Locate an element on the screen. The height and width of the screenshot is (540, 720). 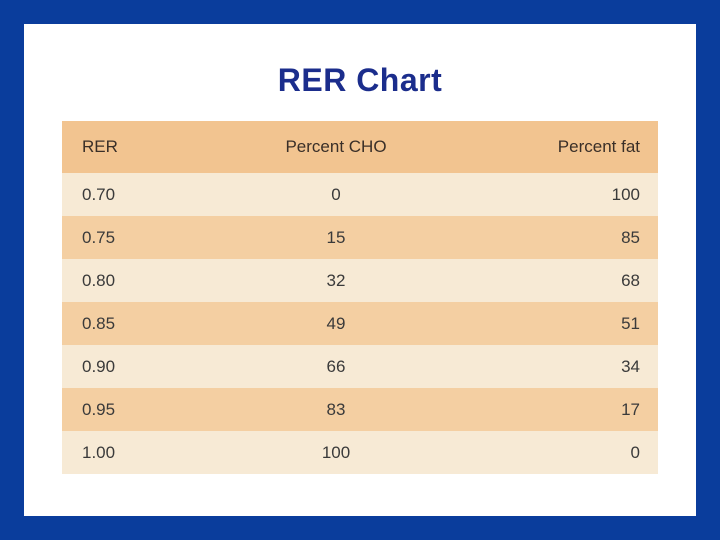
table-row: 0.85 49 51 is located at coordinates (360, 323).